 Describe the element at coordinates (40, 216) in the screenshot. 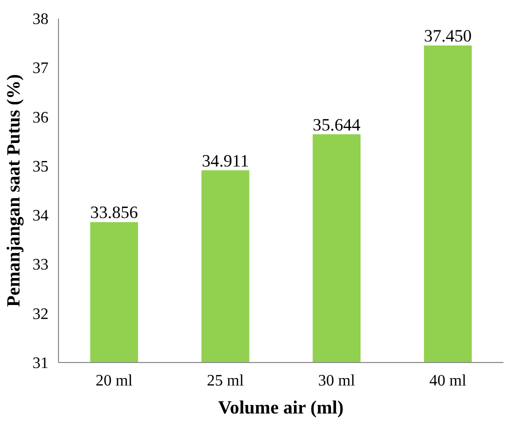

I see `y-tick-label: 34` at that location.